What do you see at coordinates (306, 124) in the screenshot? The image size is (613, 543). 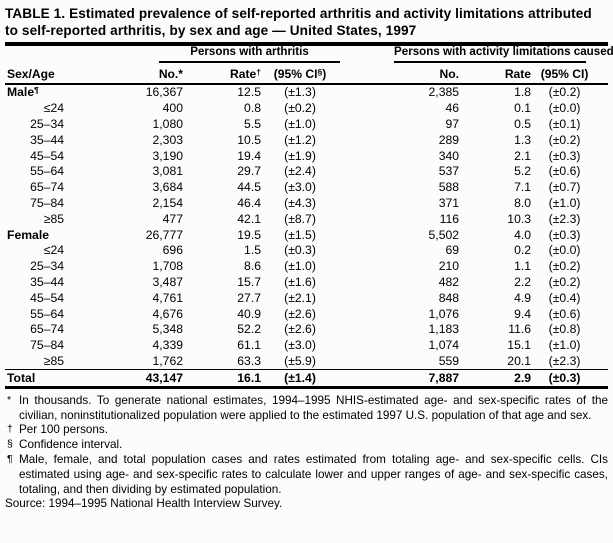 I see `table-row: 25–34 1,080 5.5 (±1.0) 97 0.5 (±0.1)` at bounding box center [306, 124].